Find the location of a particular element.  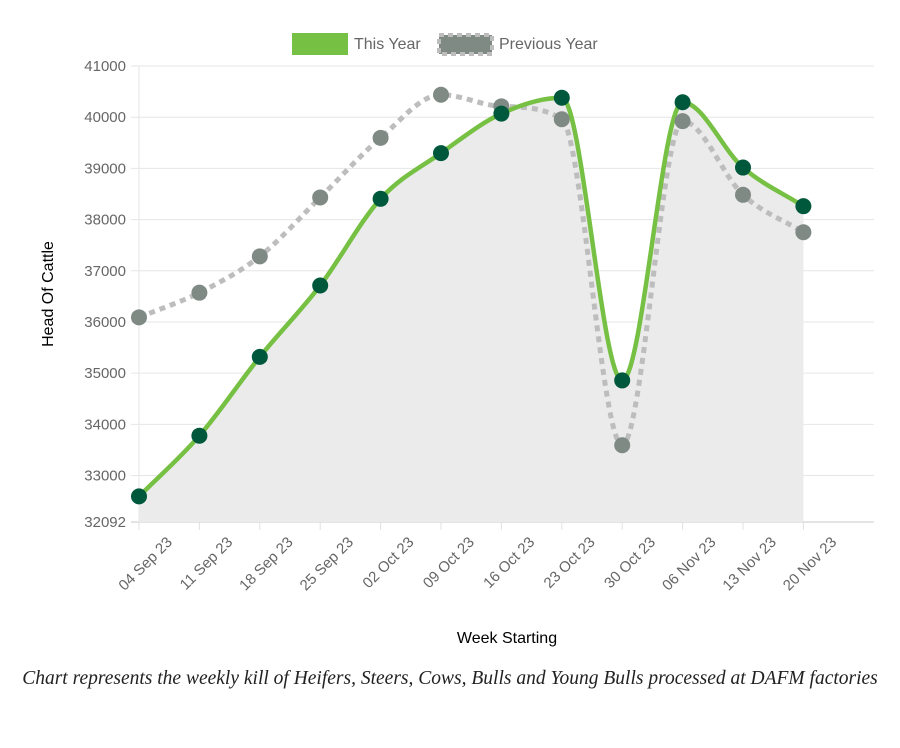

y-tick-label: 32092 is located at coordinates (105, 522).